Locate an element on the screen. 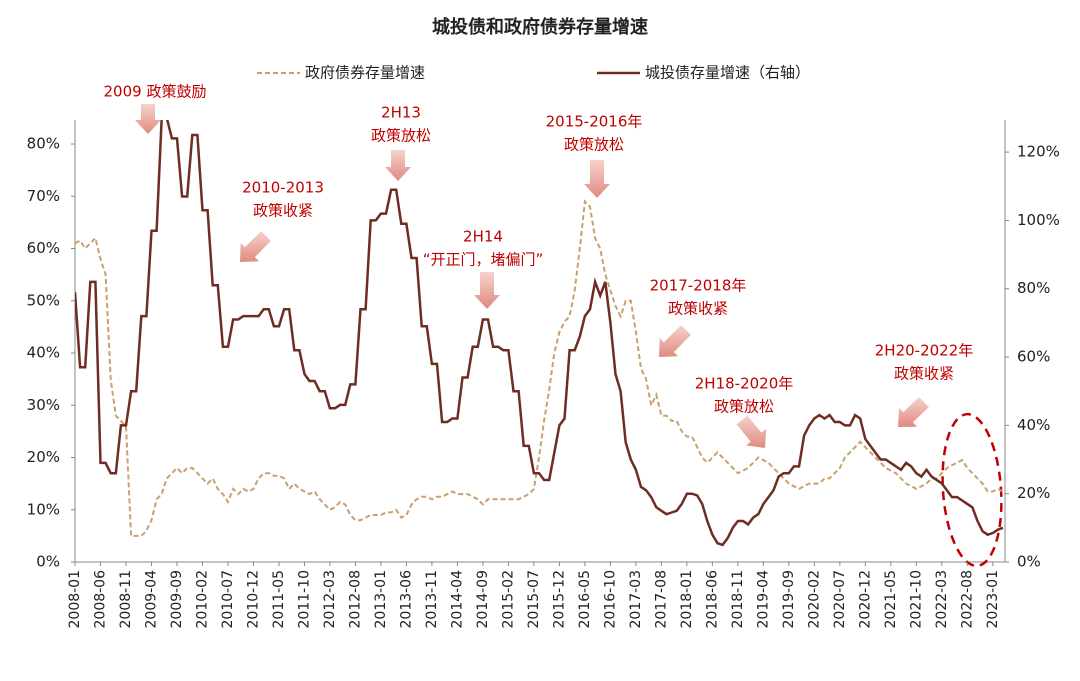  x-tick-label: 2012-03 is located at coordinates (330, 599).